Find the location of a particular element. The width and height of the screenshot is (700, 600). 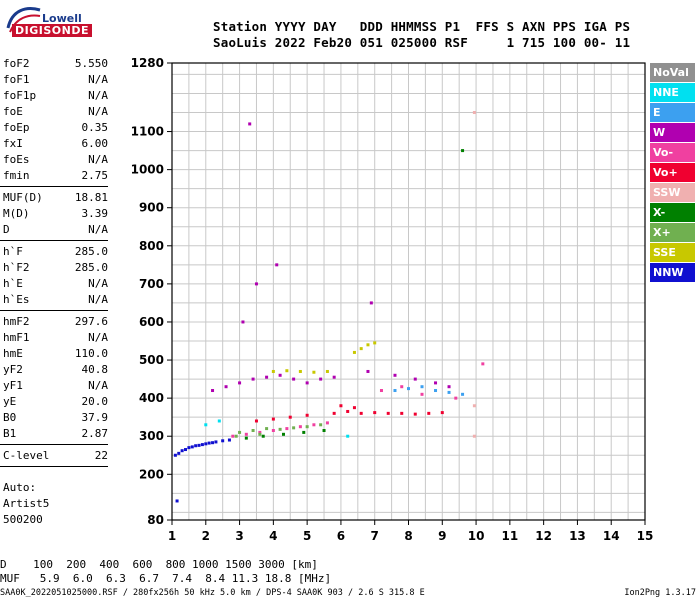

legend: NoVal NNE E W Vo- Vo+ SSW X- X+ SSE NNW is located at coordinates (672, 173).